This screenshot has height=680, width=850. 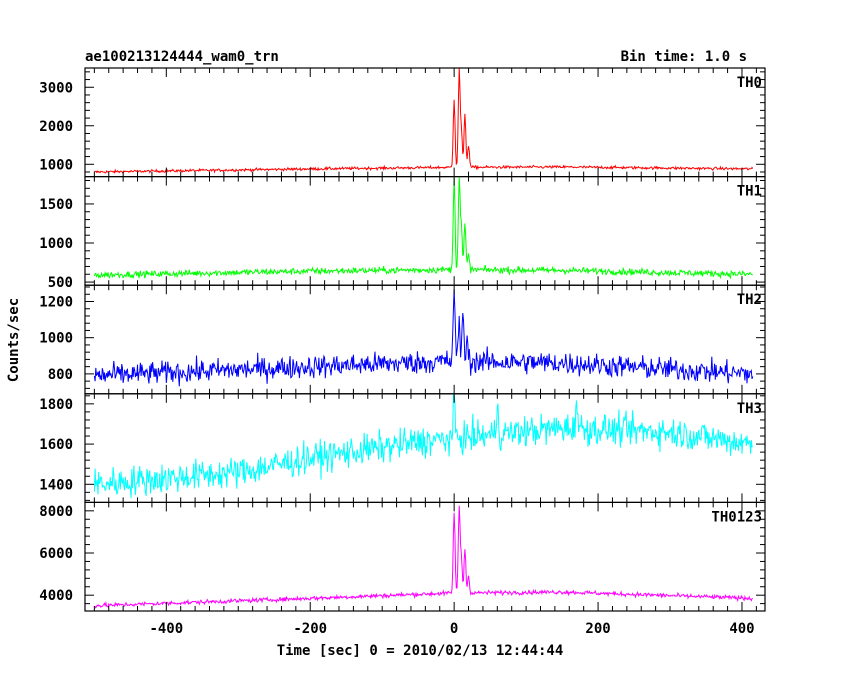 What do you see at coordinates (56, 88) in the screenshot?
I see `y-tick-label: 3000` at bounding box center [56, 88].